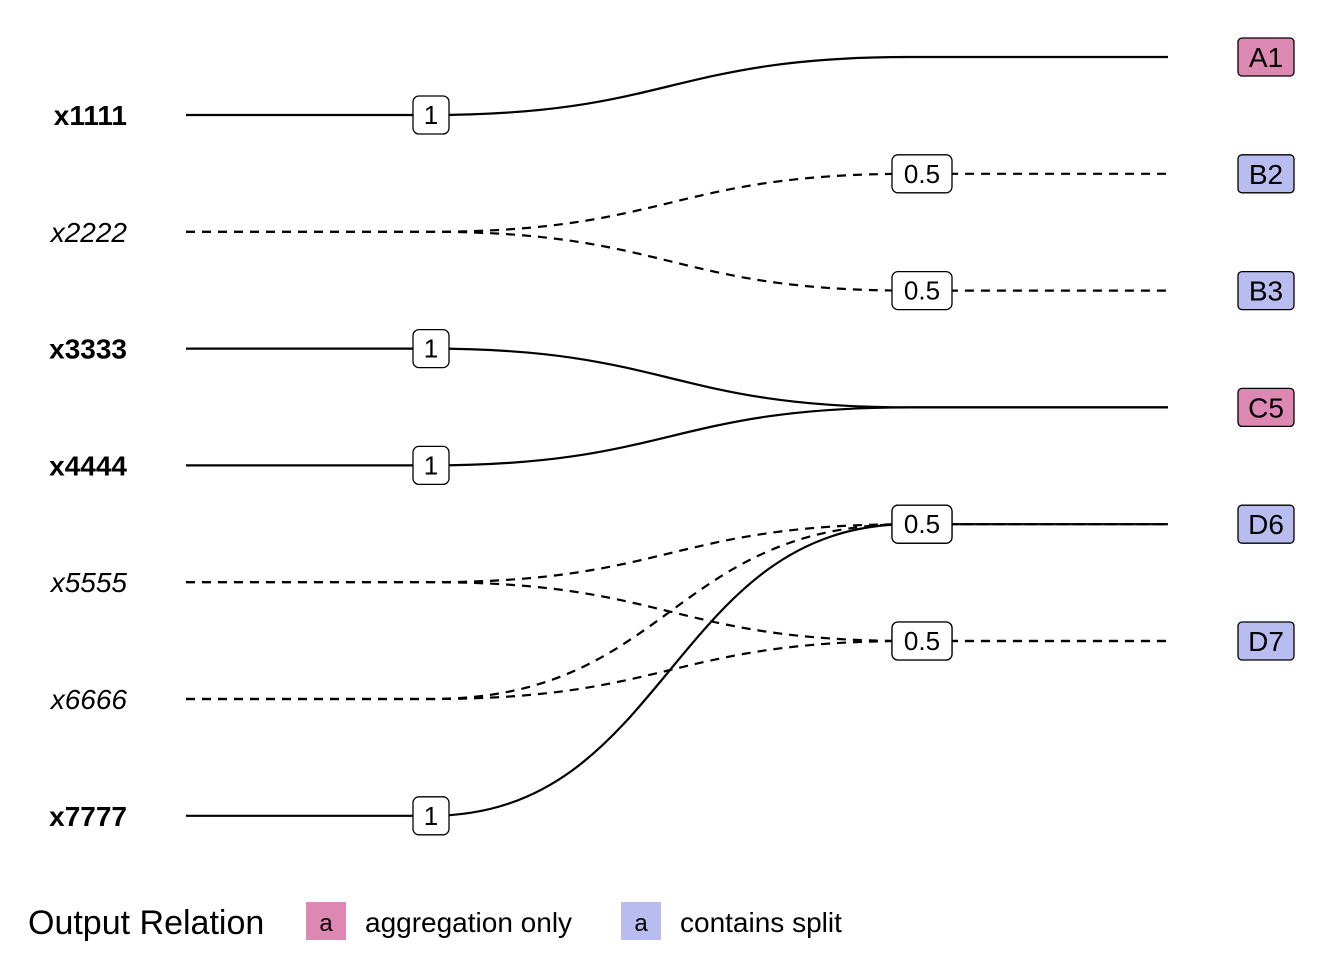 The width and height of the screenshot is (1344, 960). What do you see at coordinates (677, 86) in the screenshot?
I see `link-x1111-to-a1` at bounding box center [677, 86].